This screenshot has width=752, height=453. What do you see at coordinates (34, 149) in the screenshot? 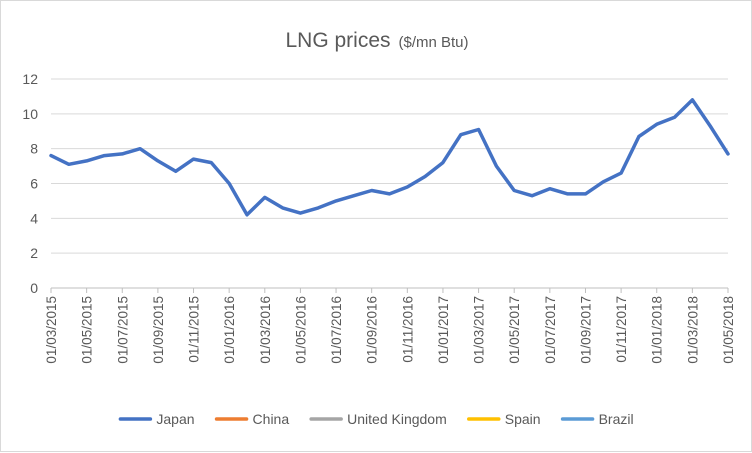
I see `y-tick-label: 8` at bounding box center [34, 149].